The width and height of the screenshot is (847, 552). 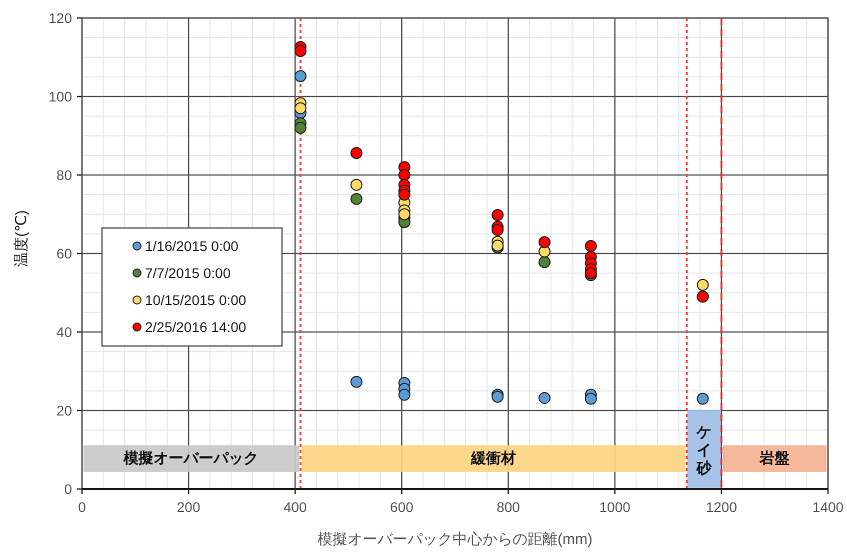 What do you see at coordinates (188, 273) in the screenshot?
I see `legend-label: 7/7/2015 0:00` at bounding box center [188, 273].